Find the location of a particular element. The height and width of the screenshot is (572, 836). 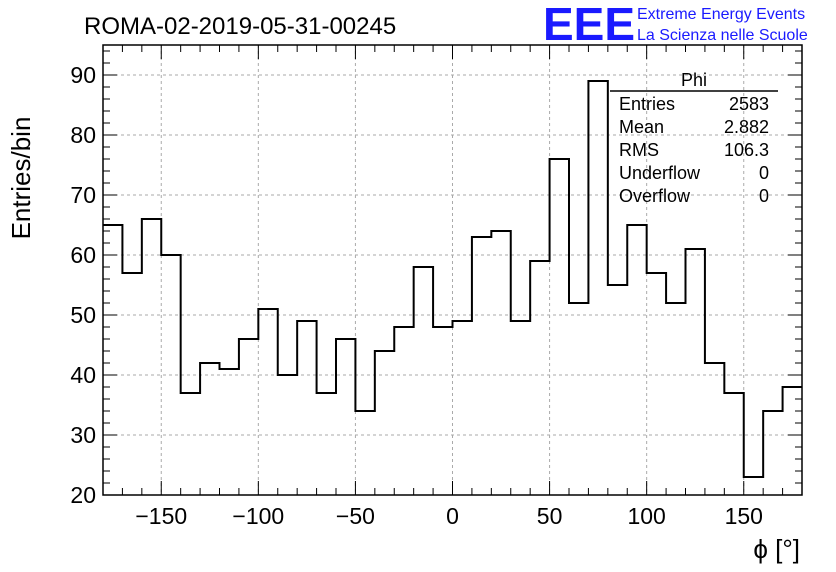

logo-line-1: Extreme Energy Events is located at coordinates (721, 14).